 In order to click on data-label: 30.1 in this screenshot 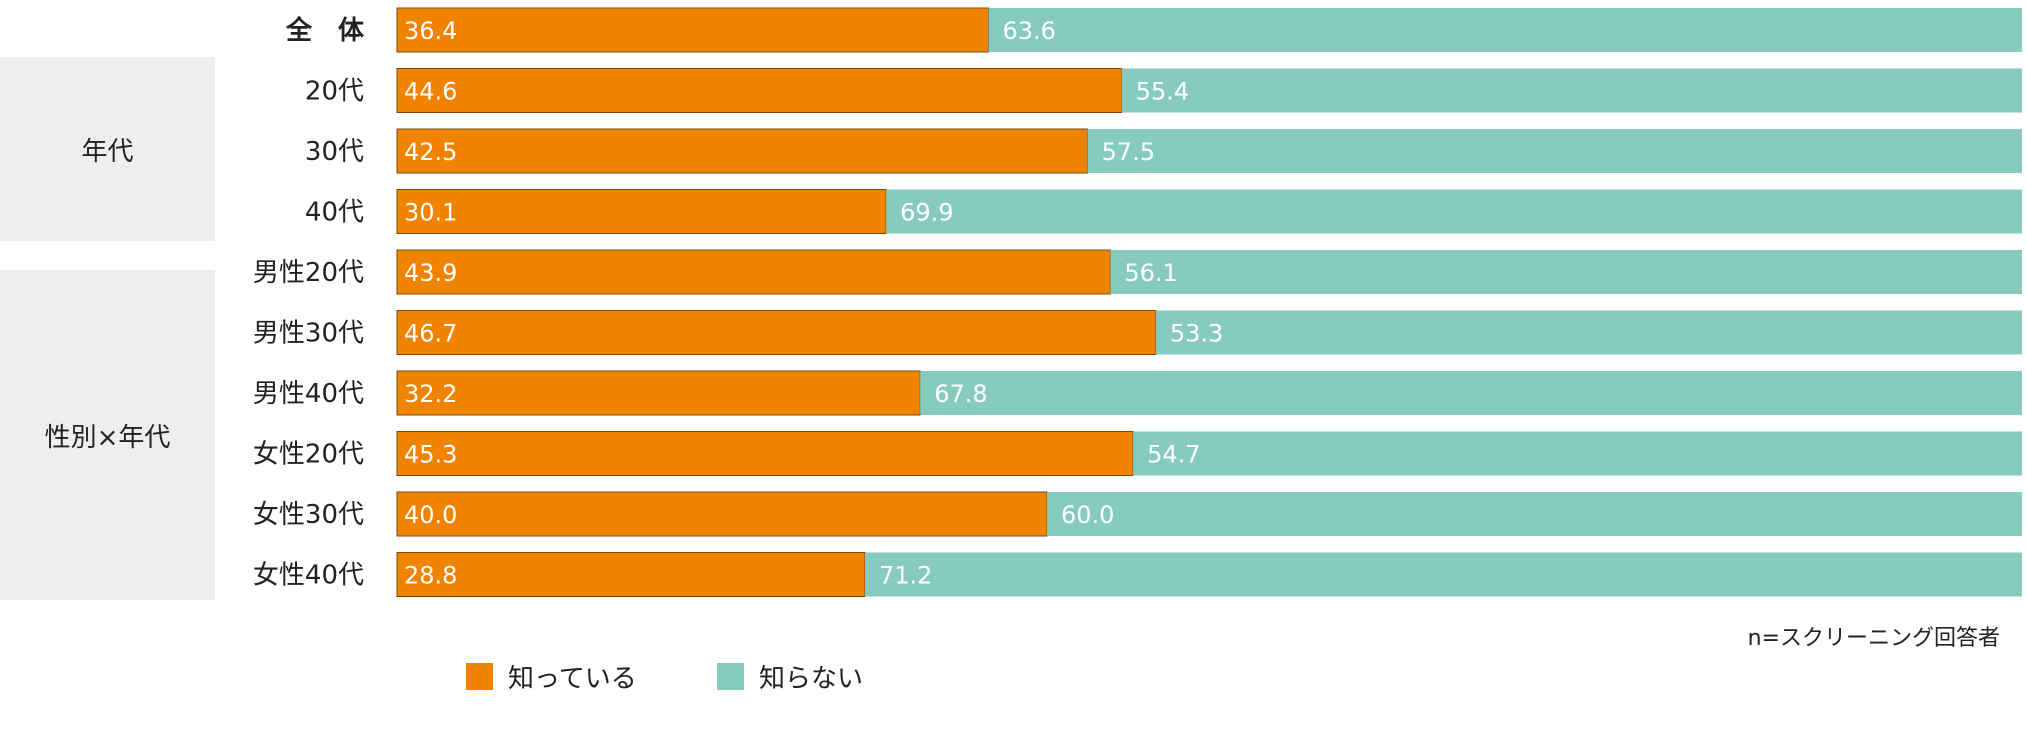, I will do `click(430, 213)`.